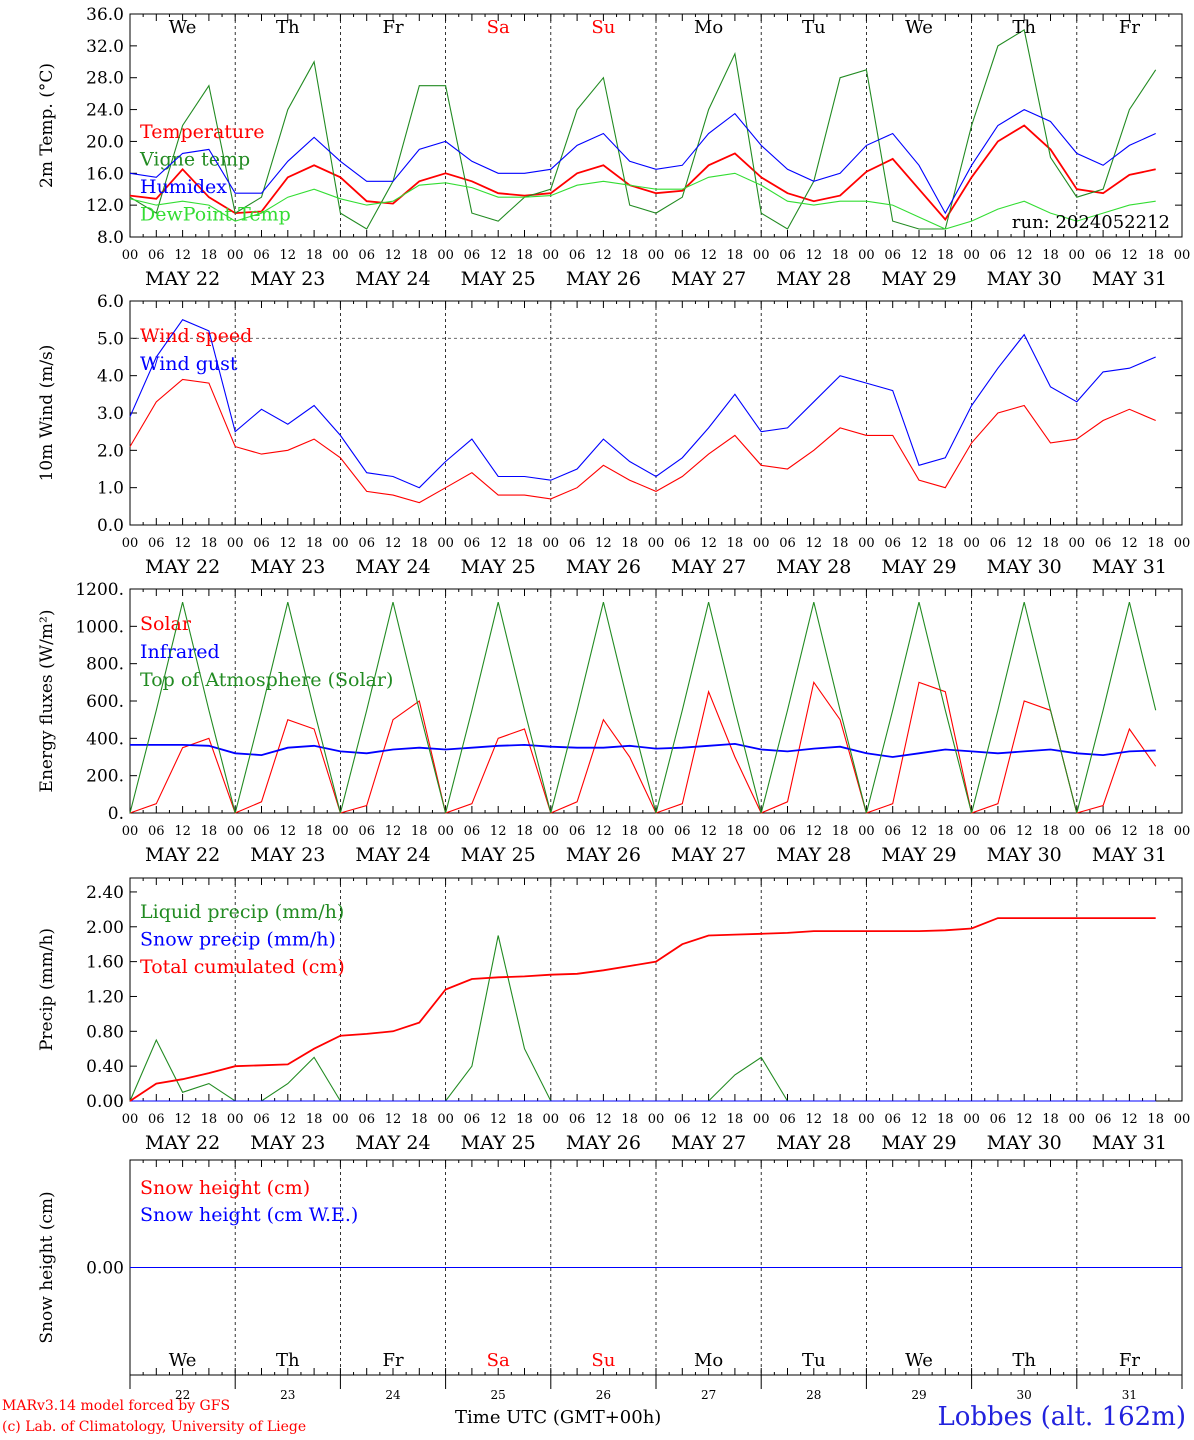 The image size is (1194, 1440). Describe the element at coordinates (110, 451) in the screenshot. I see `y-tick-label: 2.0` at that location.